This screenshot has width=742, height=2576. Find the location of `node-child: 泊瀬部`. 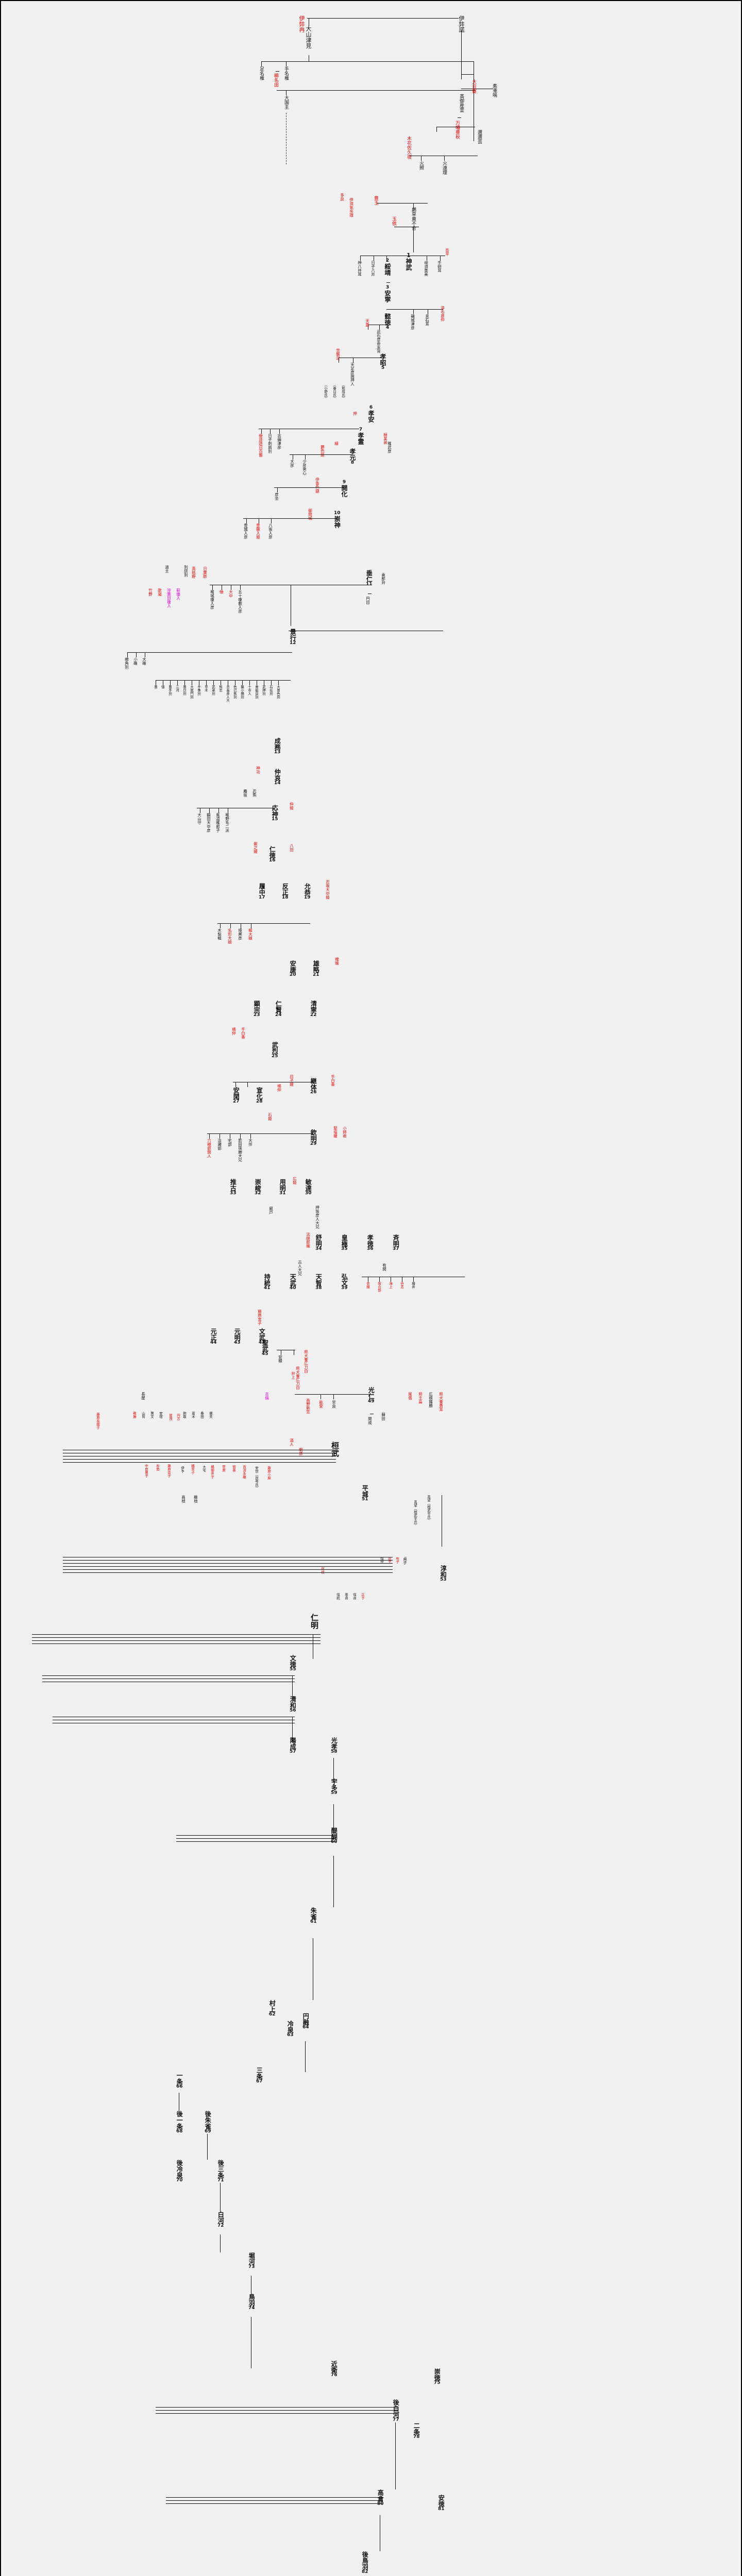

node-child: 泊瀬部 is located at coordinates (219, 1144).